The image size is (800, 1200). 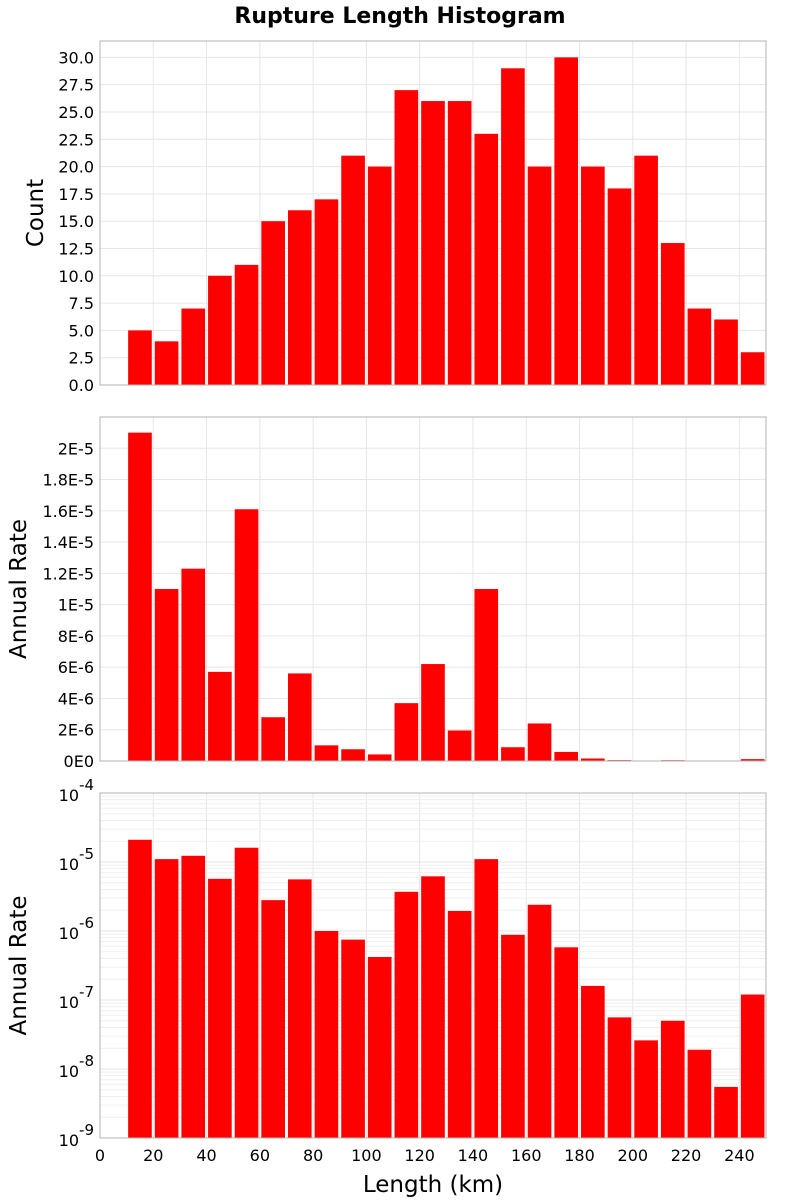 I want to click on x-tick-label: 240, so click(x=739, y=1155).